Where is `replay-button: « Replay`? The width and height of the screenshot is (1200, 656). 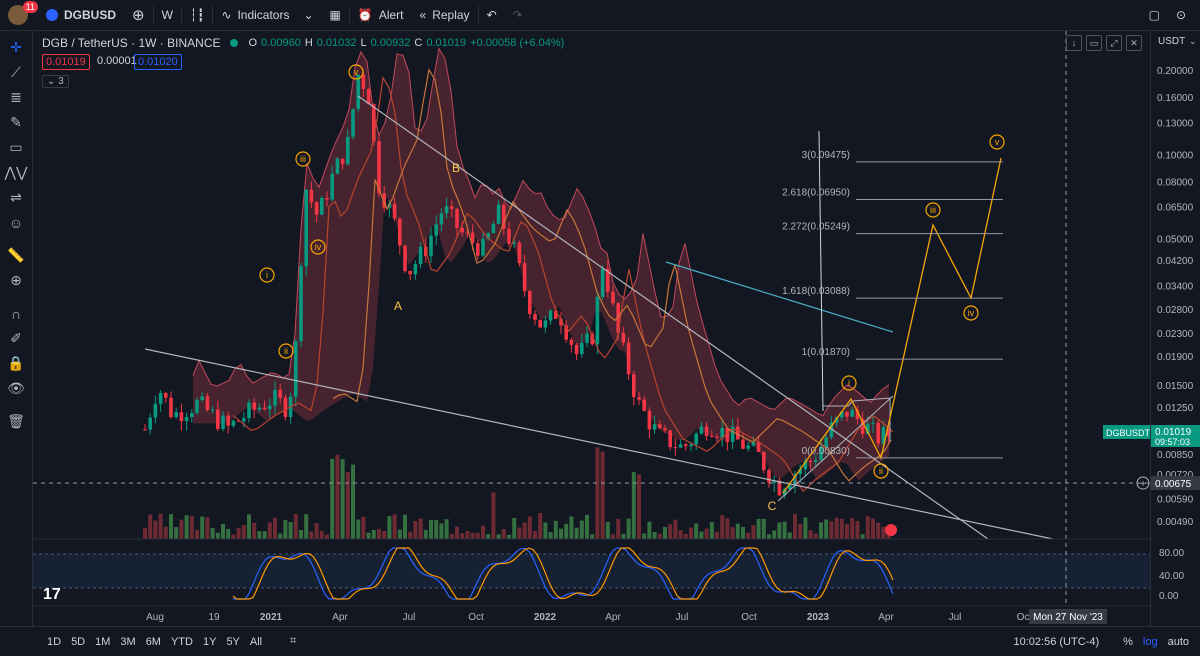
replay-button: « Replay is located at coordinates (445, 15).